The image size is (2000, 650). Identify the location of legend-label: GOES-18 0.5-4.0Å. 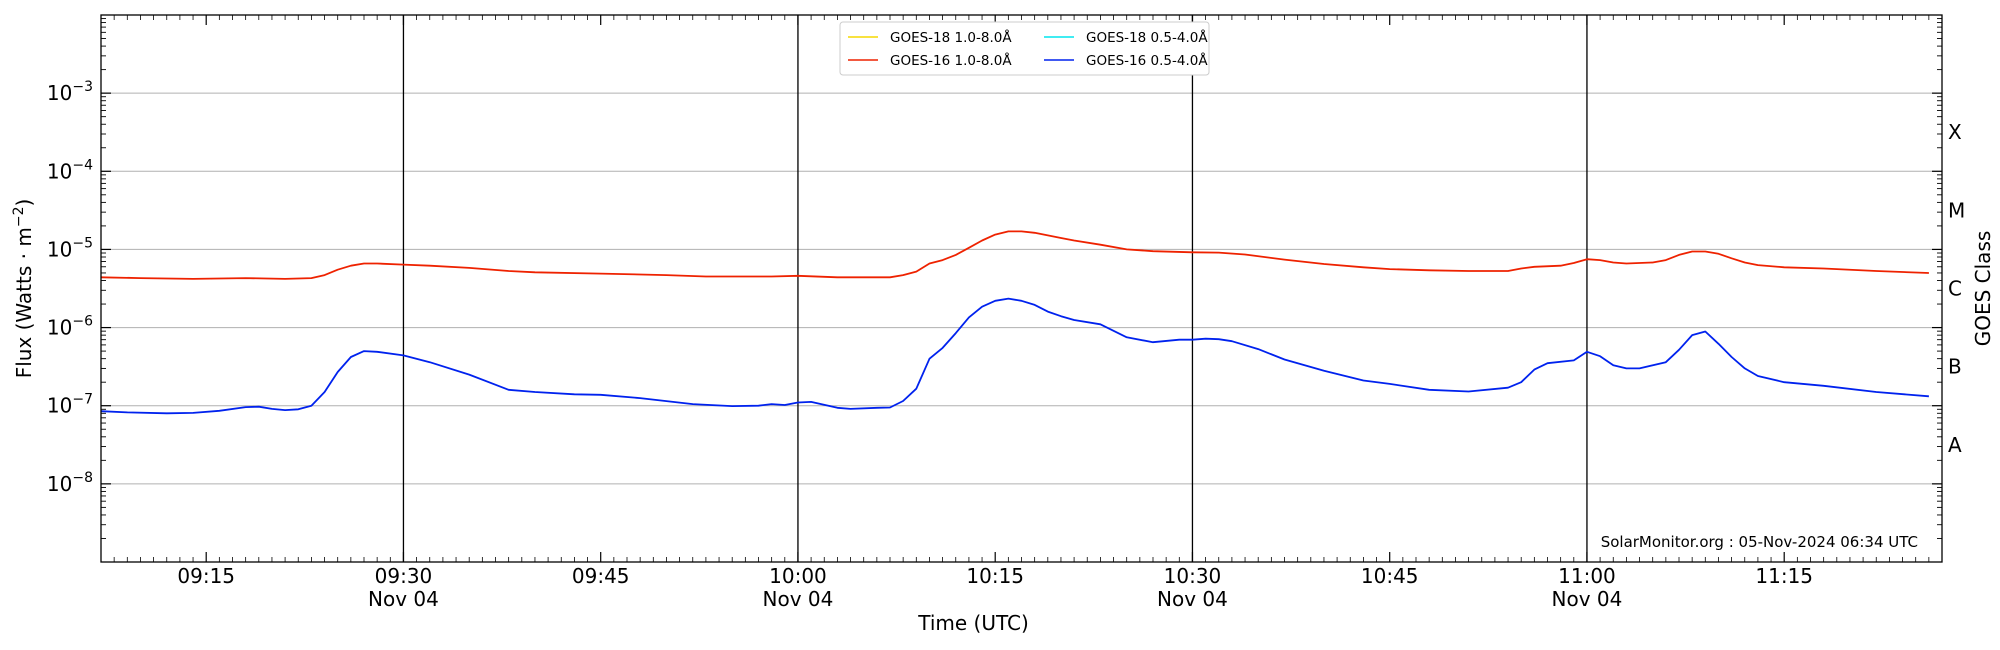
(1147, 37).